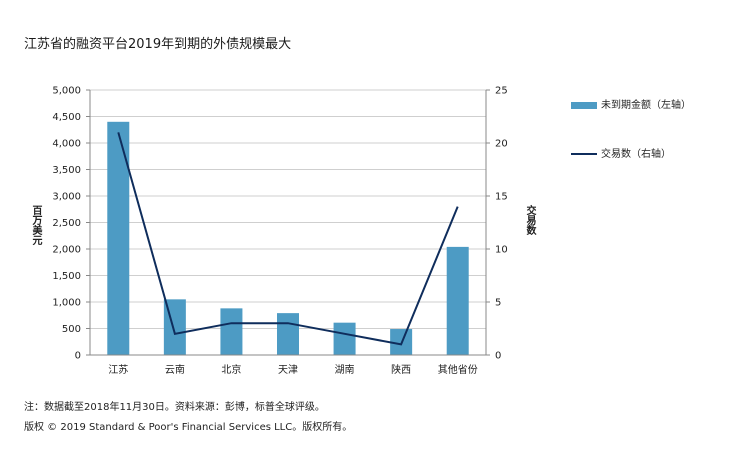  What do you see at coordinates (66, 197) in the screenshot?
I see `left-tick-label: 3,000` at bounding box center [66, 197].